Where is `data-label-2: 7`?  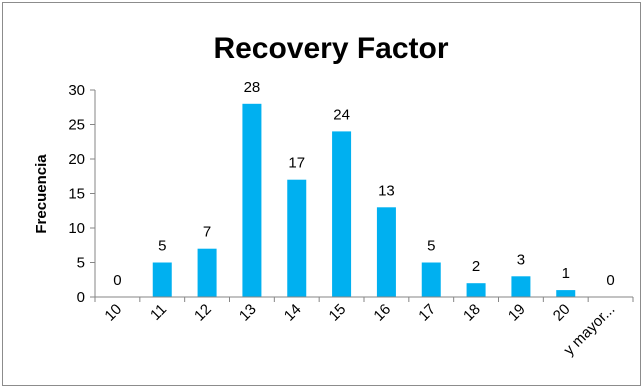
data-label-2: 7 is located at coordinates (207, 232).